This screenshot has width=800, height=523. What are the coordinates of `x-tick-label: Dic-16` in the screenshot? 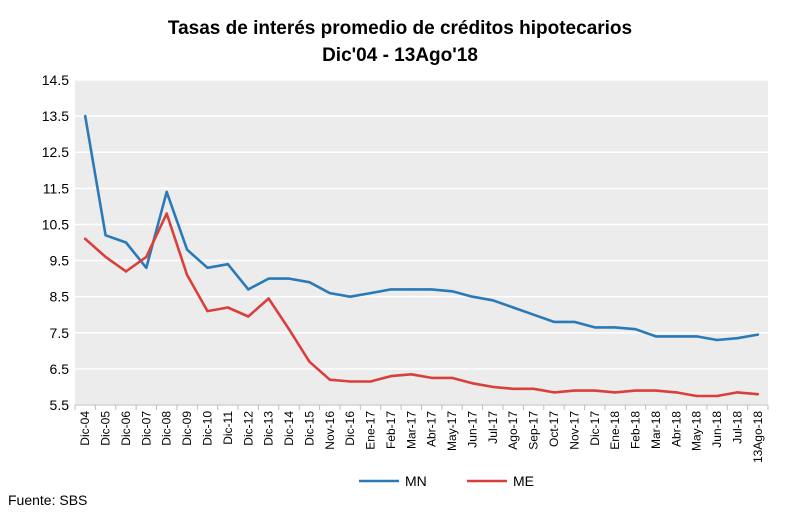 It's located at (350, 428).